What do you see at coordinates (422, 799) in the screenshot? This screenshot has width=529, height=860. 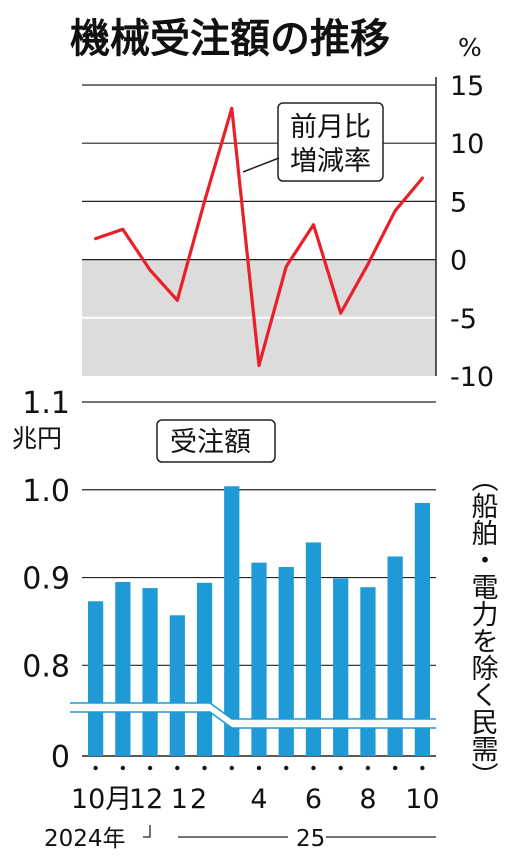 I see `x-tick-label: 10` at bounding box center [422, 799].